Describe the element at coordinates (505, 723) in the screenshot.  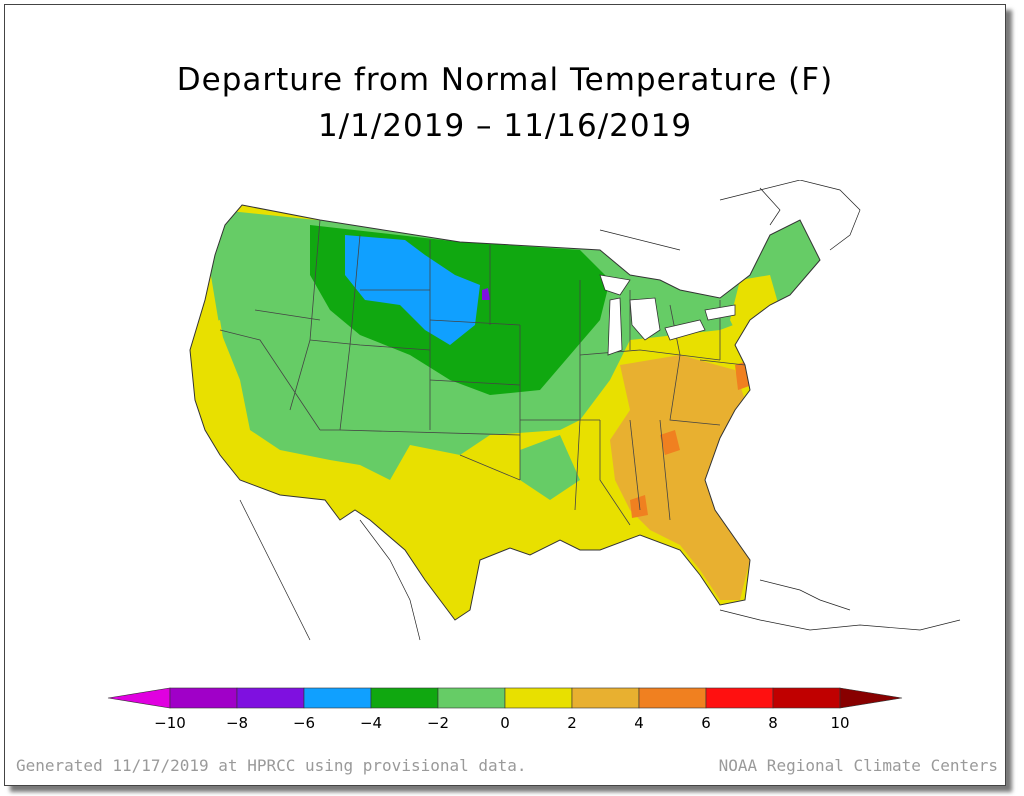
I see `legend-tick-label: 0` at that location.